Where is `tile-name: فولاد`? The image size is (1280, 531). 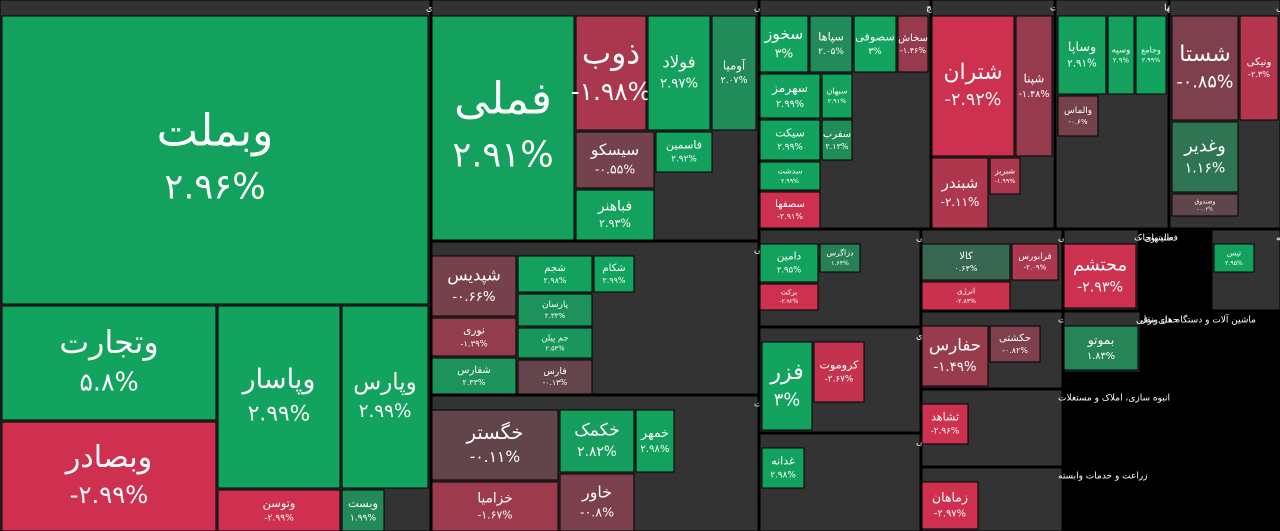 tile-name: فولاد is located at coordinates (678, 63).